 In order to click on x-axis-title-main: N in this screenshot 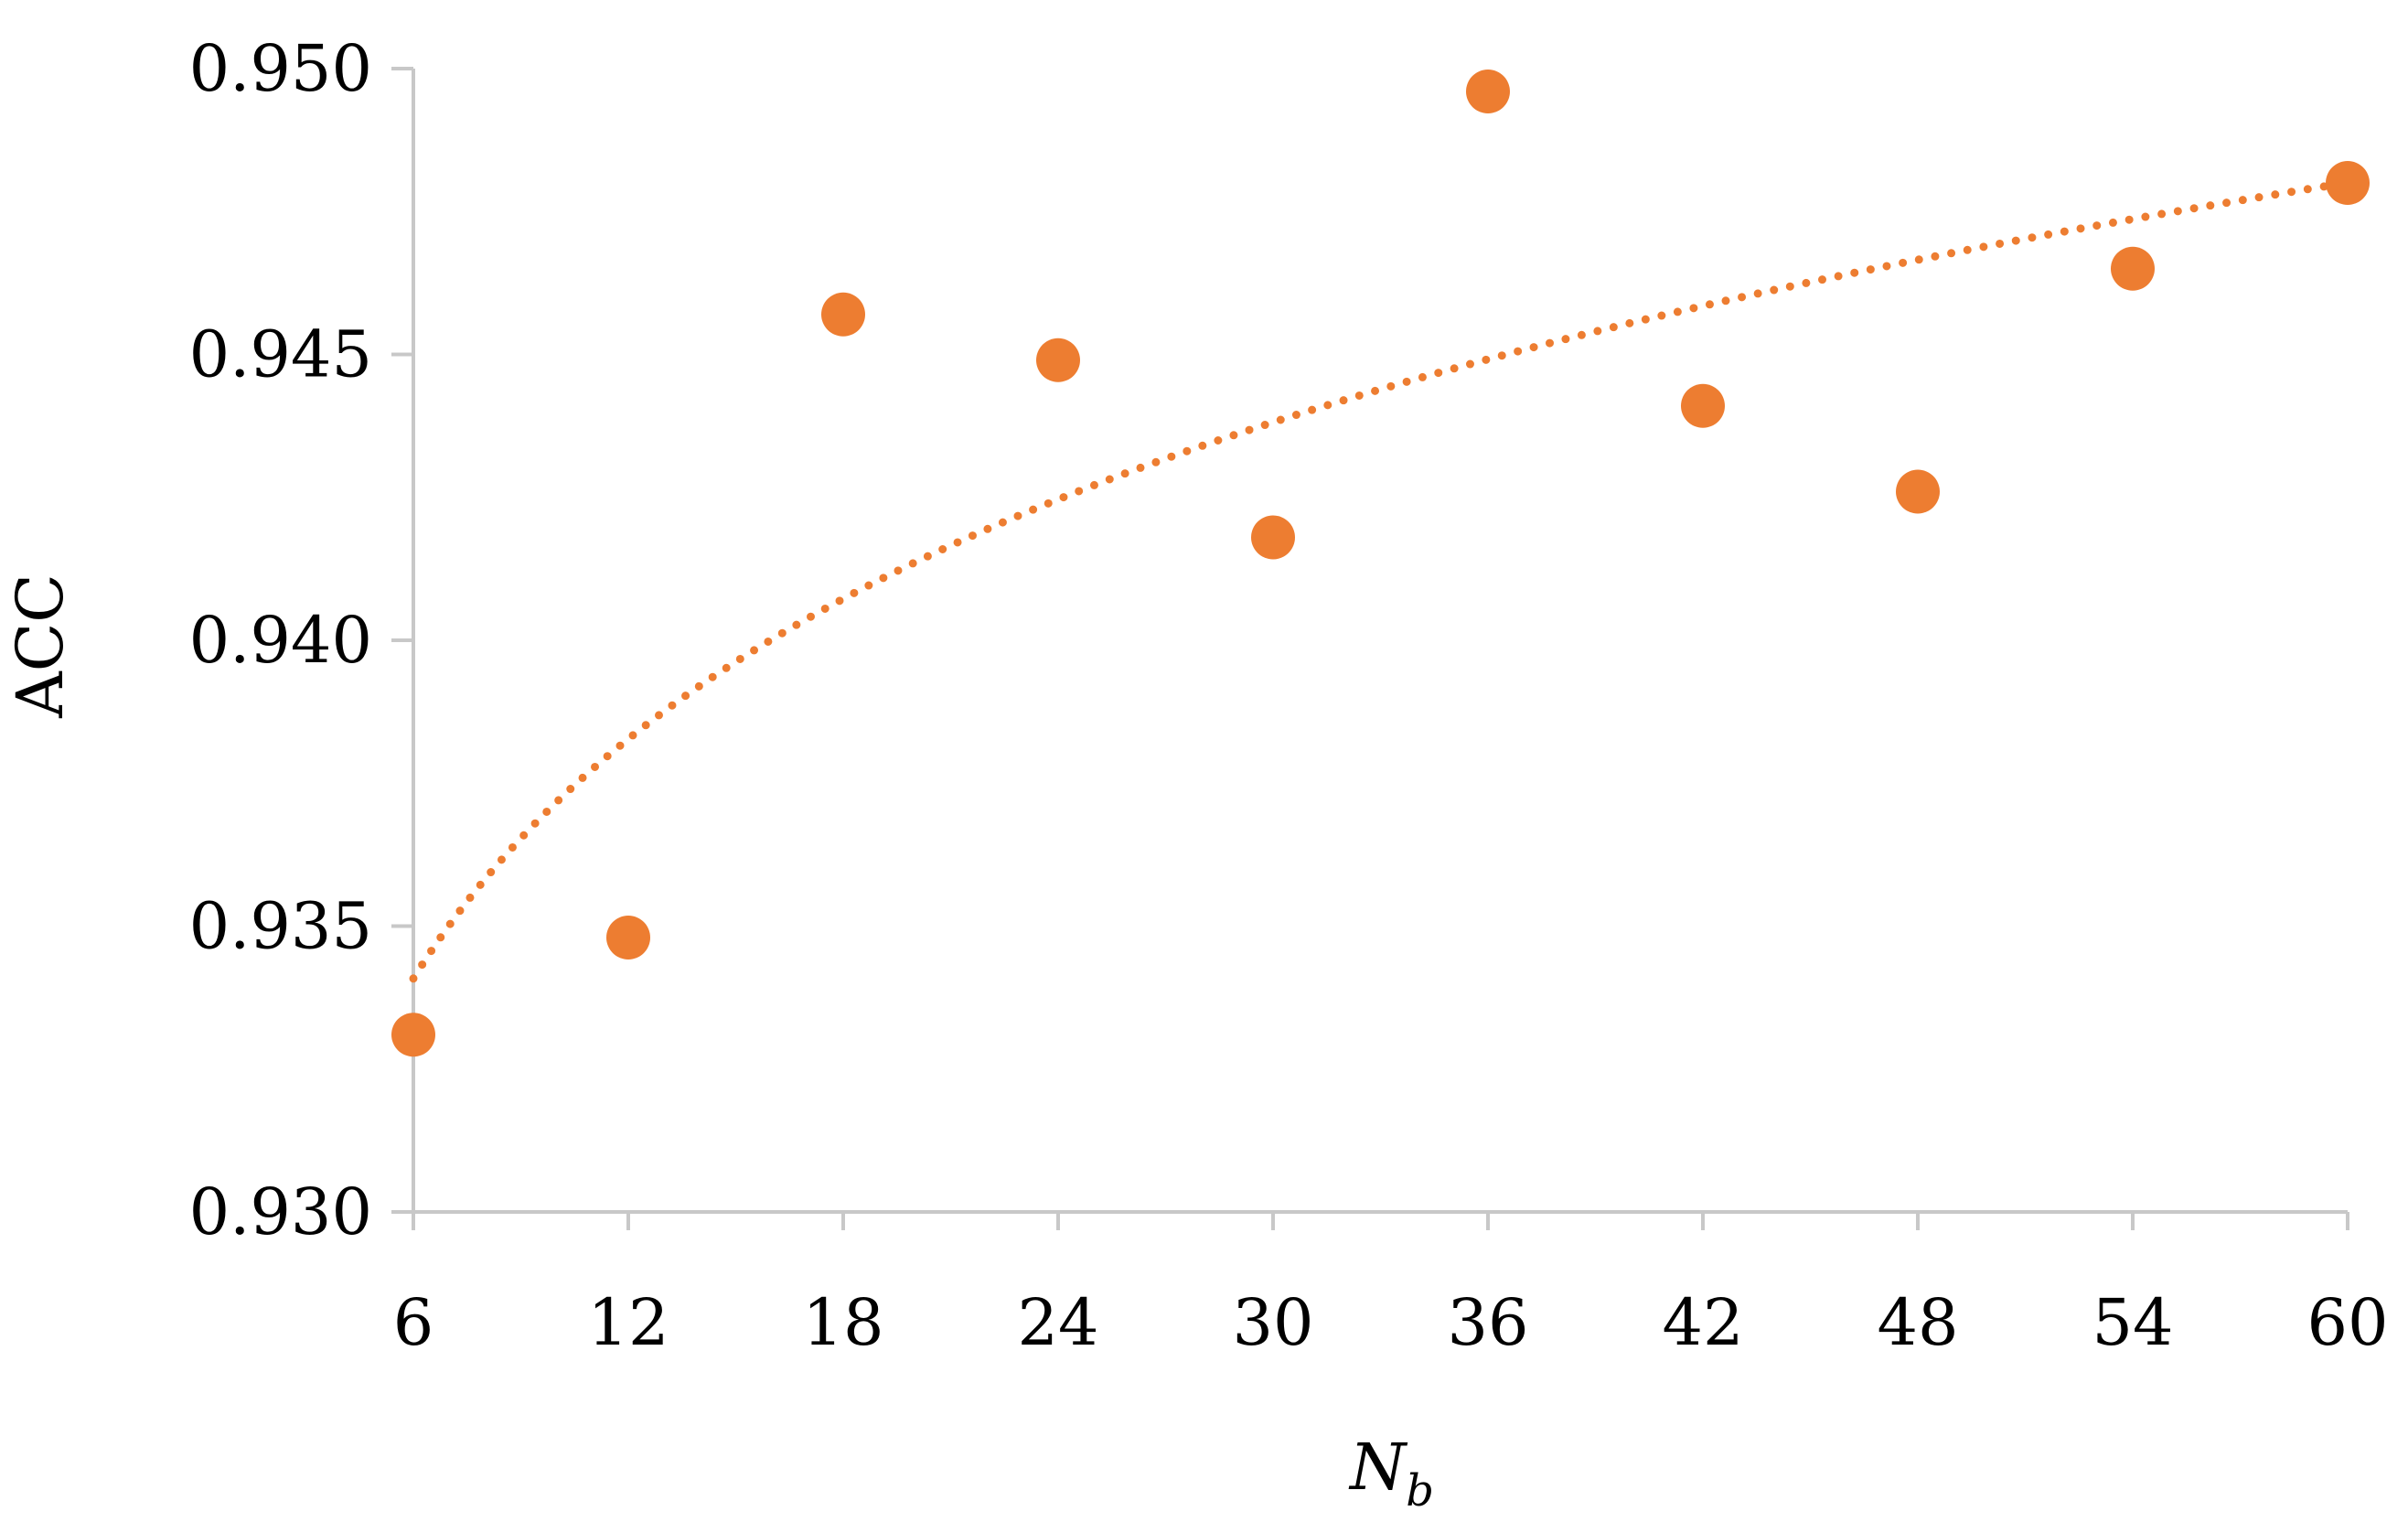, I will do `click(1378, 1467)`.